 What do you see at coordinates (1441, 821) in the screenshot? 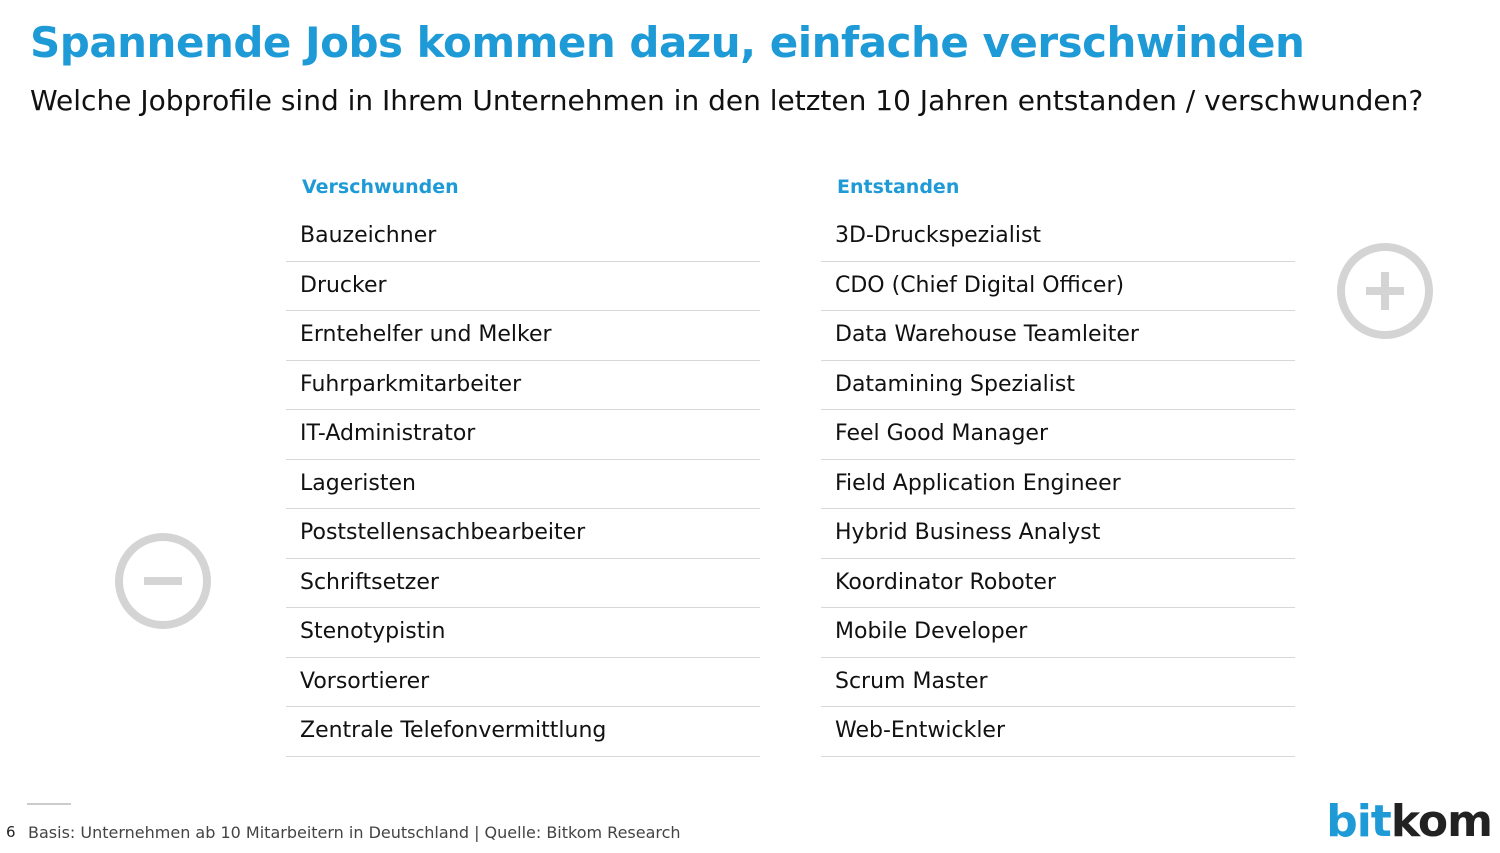
I see `logo-part: kom` at bounding box center [1441, 821].